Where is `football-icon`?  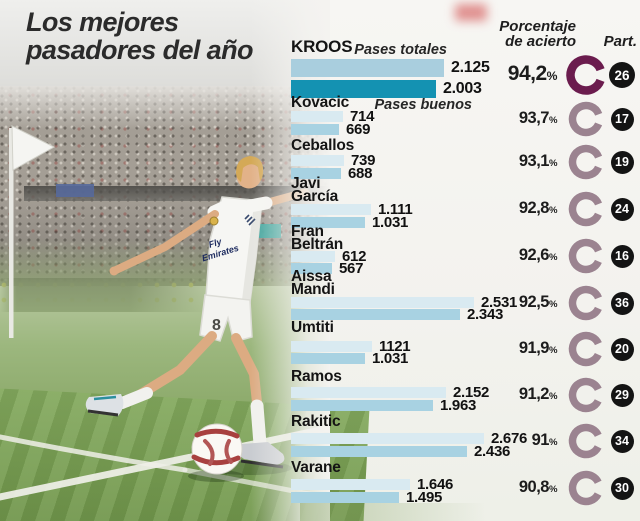
football-icon is located at coordinates (217, 449).